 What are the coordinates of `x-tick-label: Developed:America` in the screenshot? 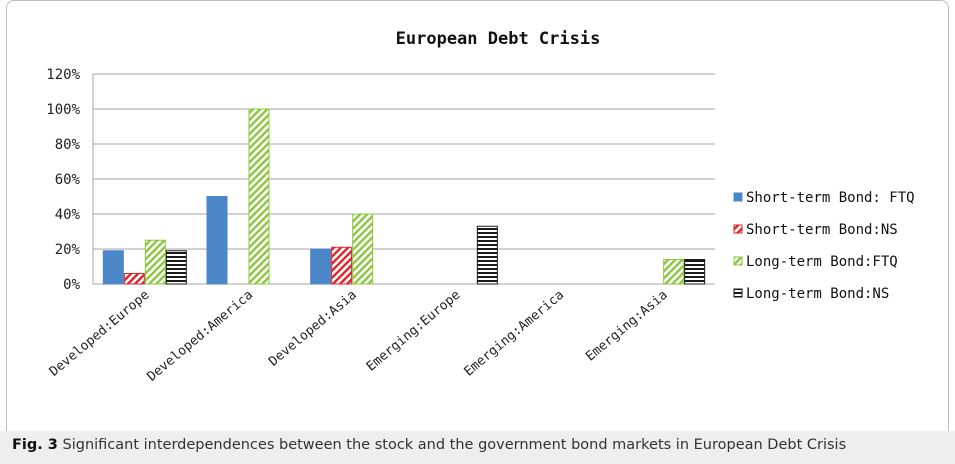 It's located at (200, 336).